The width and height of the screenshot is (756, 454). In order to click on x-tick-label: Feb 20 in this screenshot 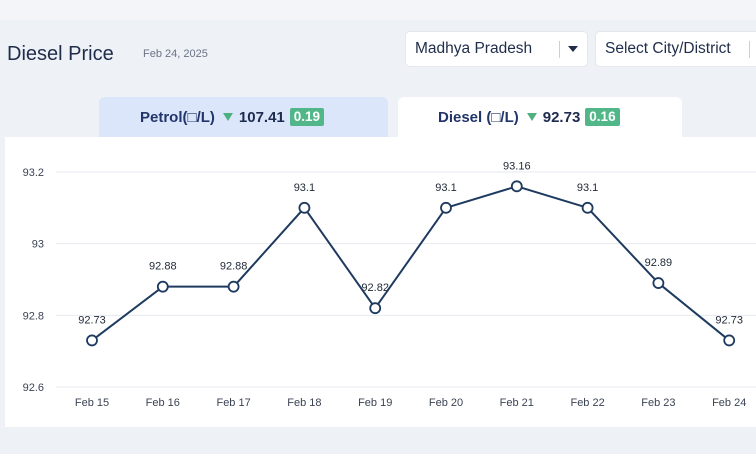, I will do `click(446, 403)`.